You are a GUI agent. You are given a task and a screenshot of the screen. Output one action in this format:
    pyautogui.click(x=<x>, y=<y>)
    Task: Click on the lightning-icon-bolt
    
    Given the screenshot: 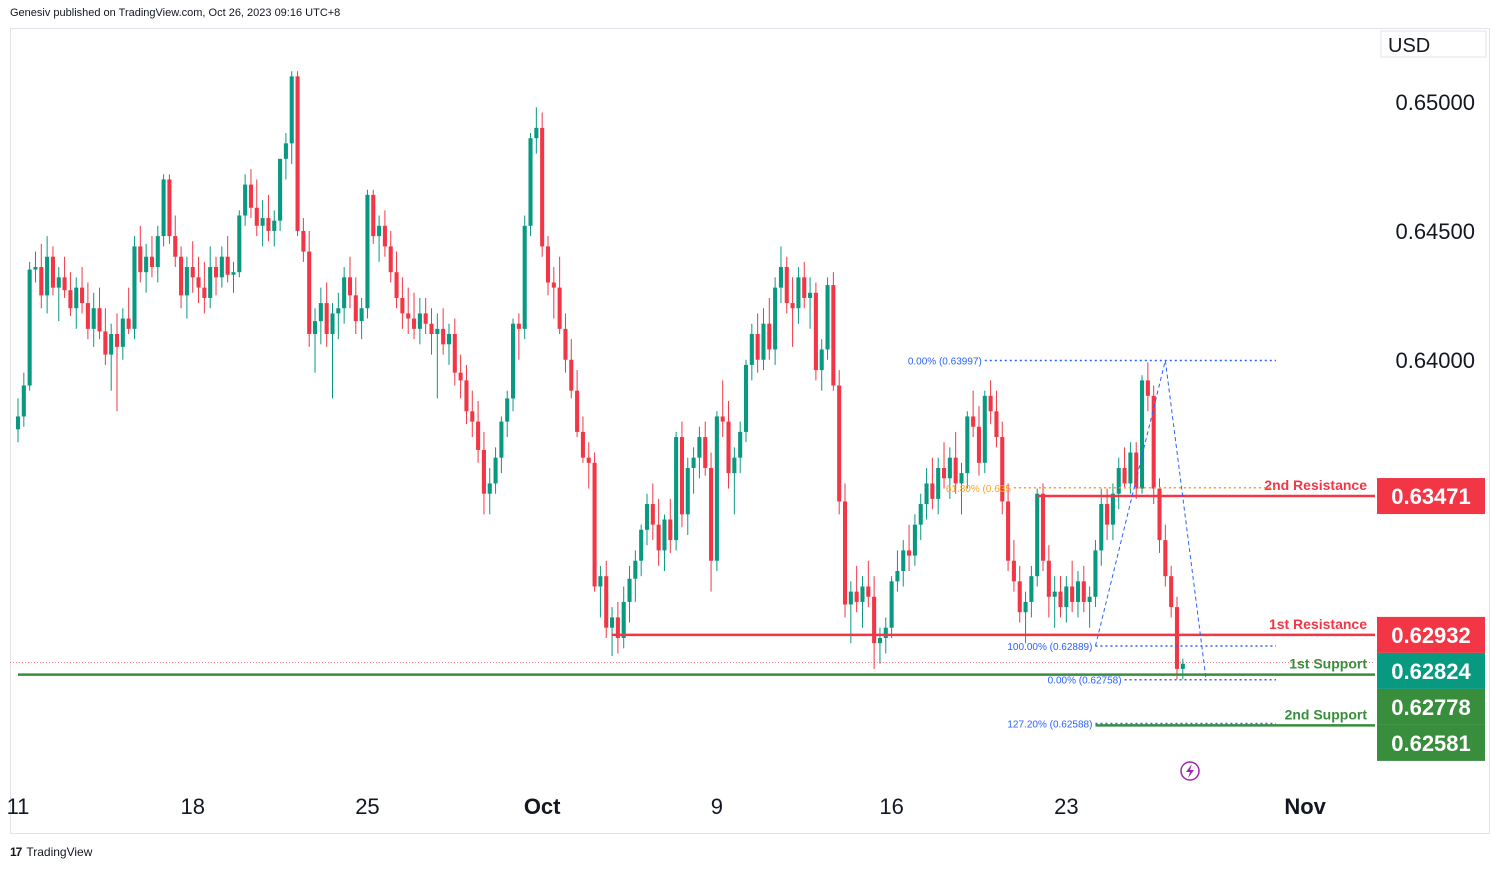 What is the action you would take?
    pyautogui.click(x=1190, y=771)
    